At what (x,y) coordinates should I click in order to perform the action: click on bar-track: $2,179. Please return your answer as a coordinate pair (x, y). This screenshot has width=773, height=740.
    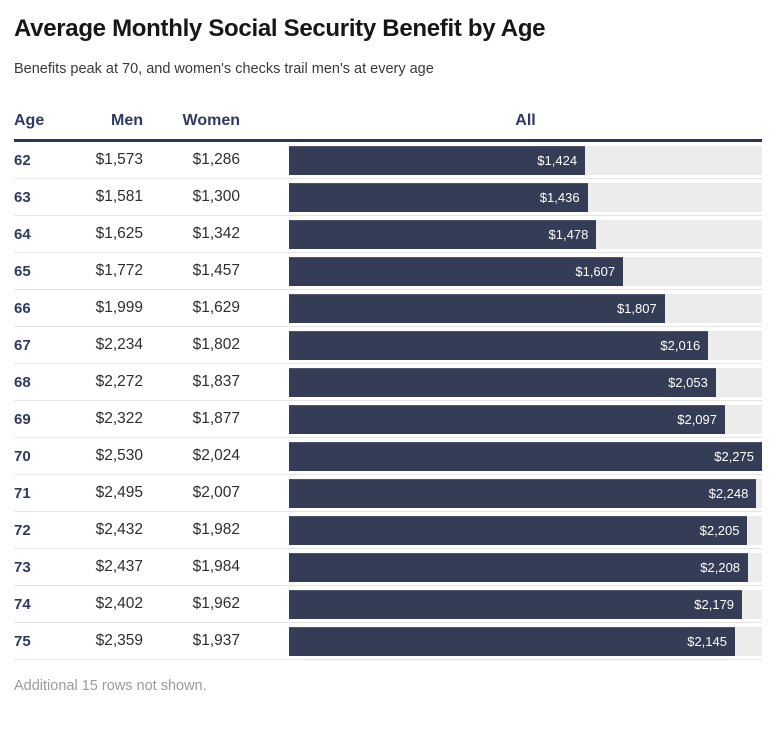
    Looking at the image, I should click on (525, 604).